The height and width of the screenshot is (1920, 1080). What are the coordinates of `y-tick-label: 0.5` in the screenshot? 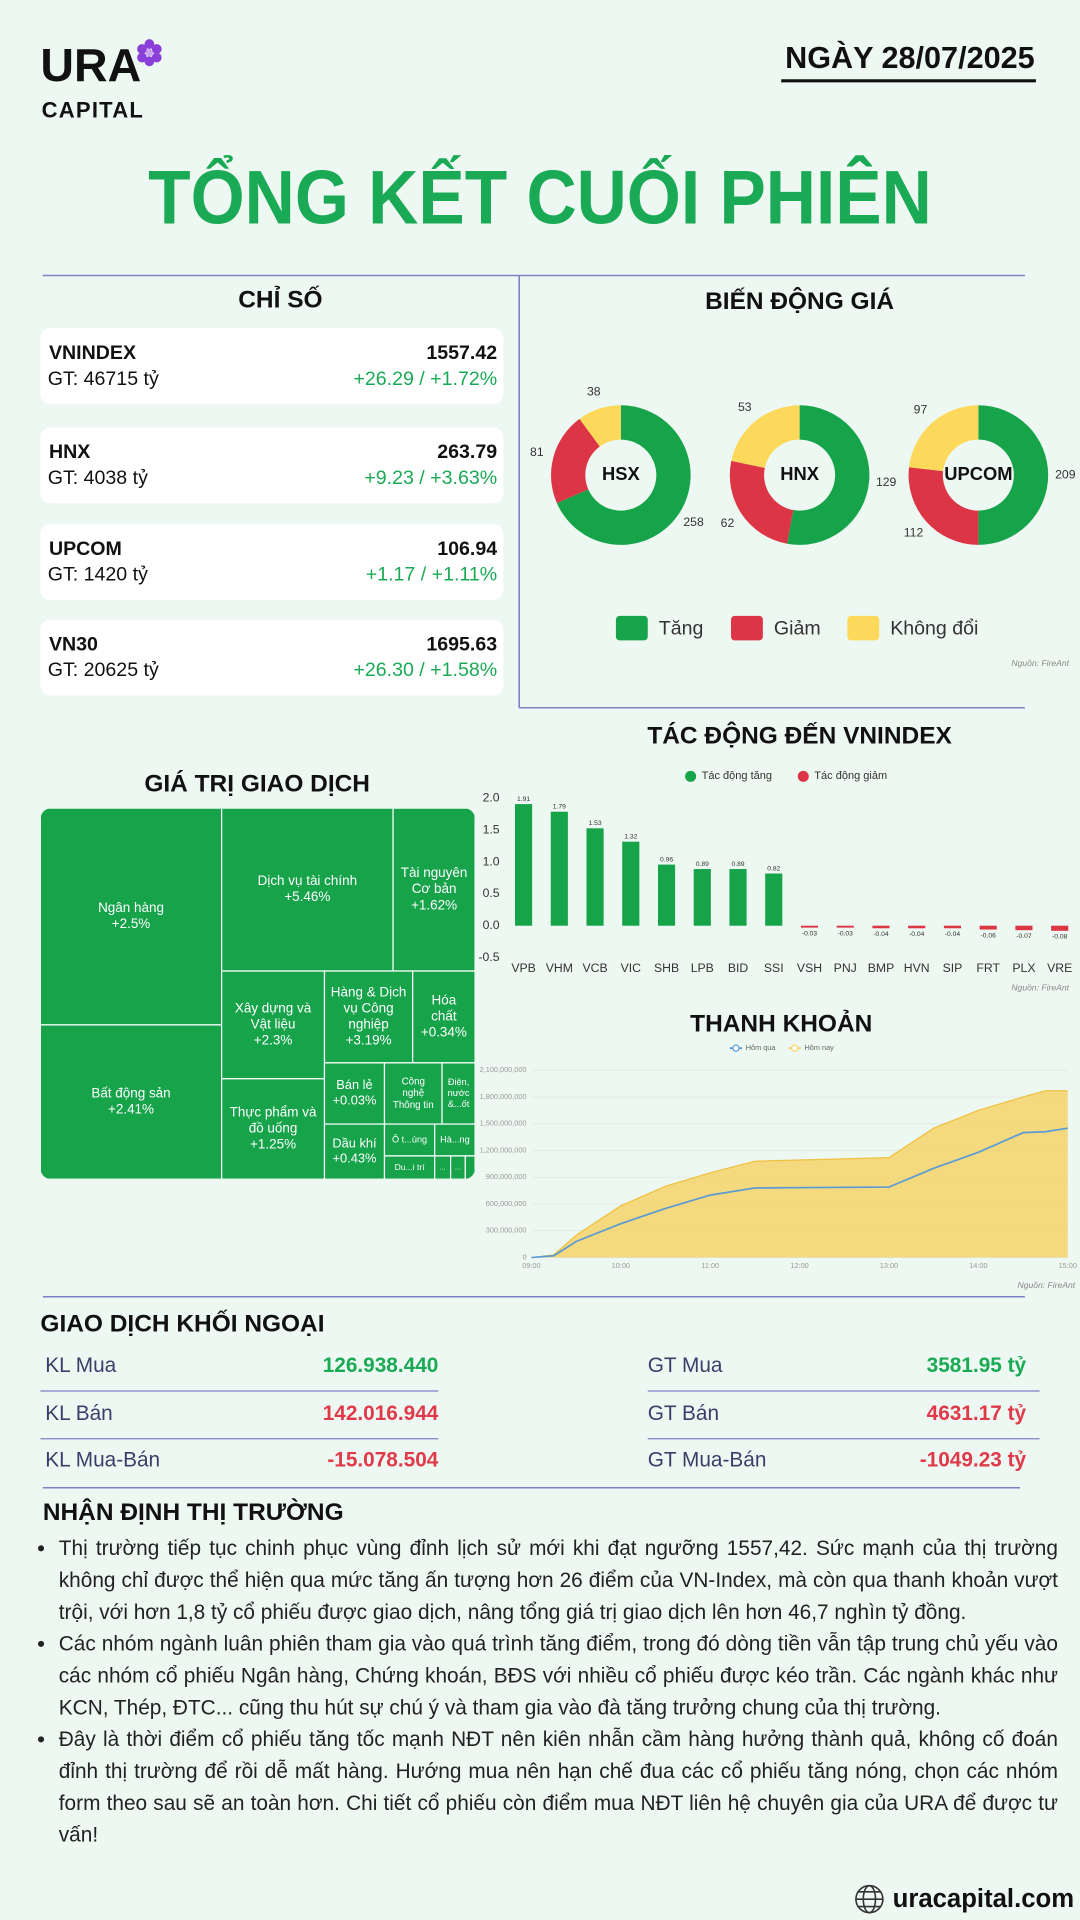 It's located at (491, 893).